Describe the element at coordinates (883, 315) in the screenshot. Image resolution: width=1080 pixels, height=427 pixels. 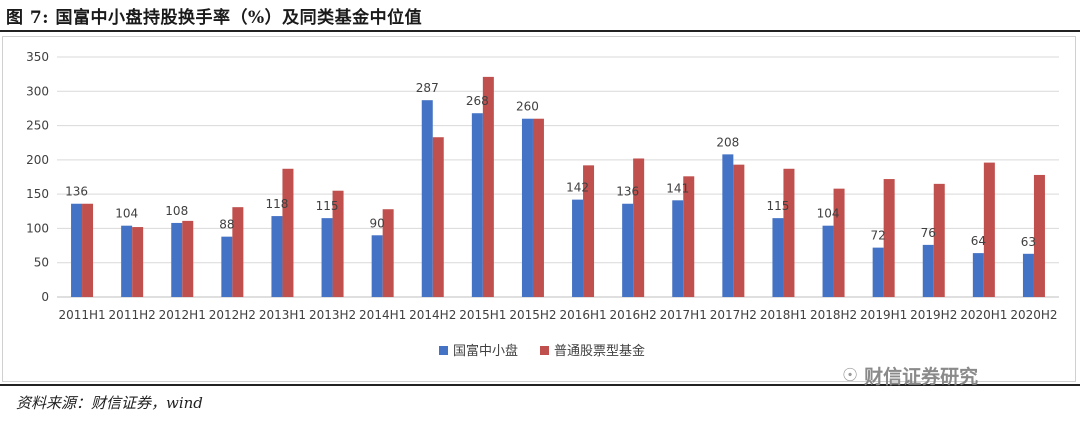
I see `x-tick-label: 2019H1` at that location.